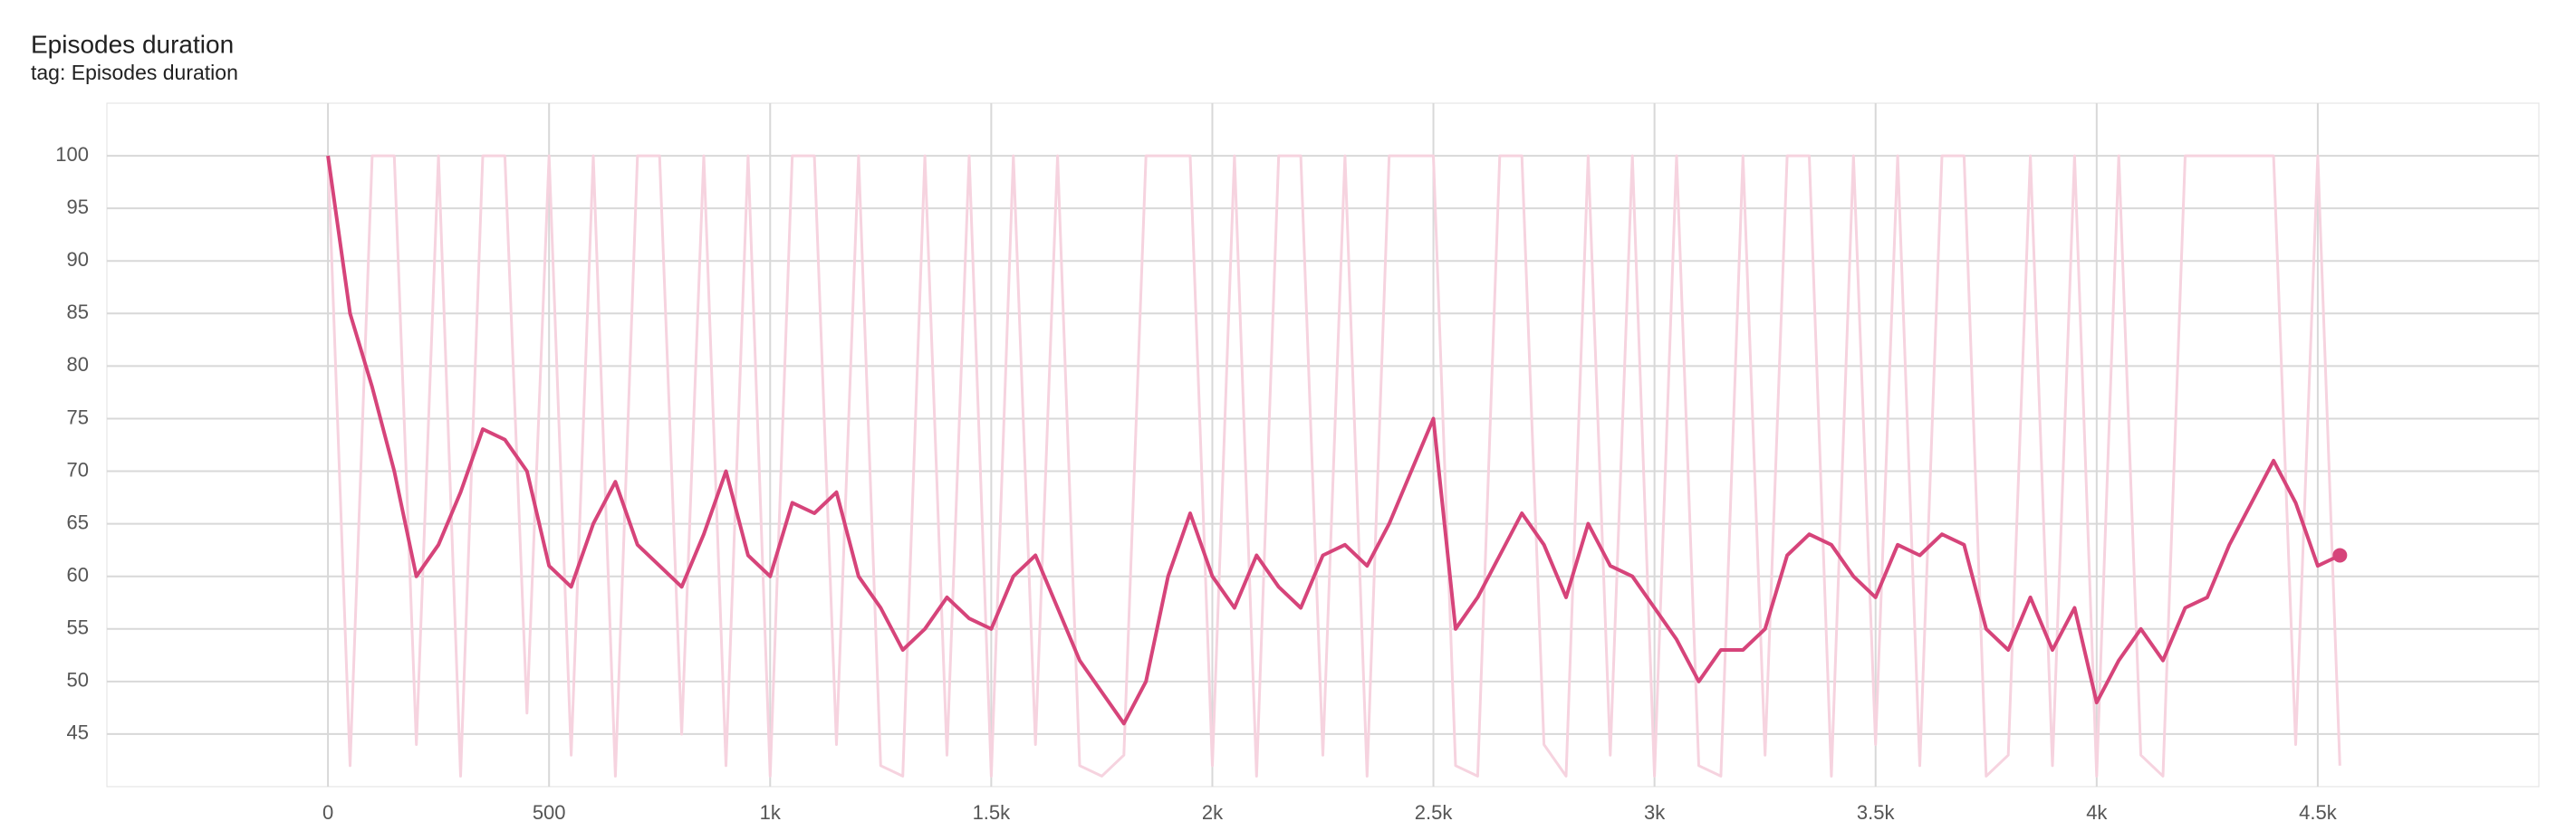 Image resolution: width=2576 pixels, height=831 pixels. I want to click on x-tick-label: 3k, so click(1655, 812).